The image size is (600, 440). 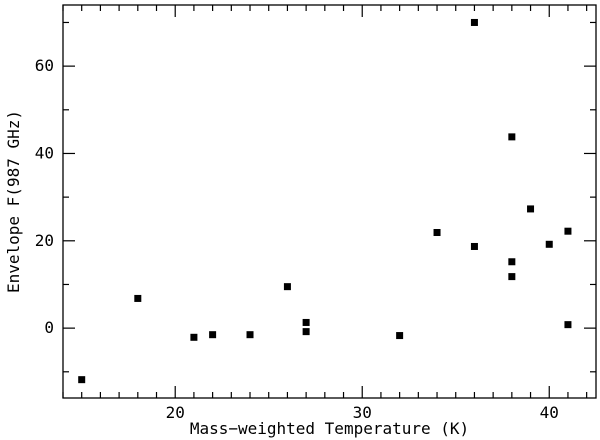 I want to click on x-tick-label: 40, so click(x=549, y=412).